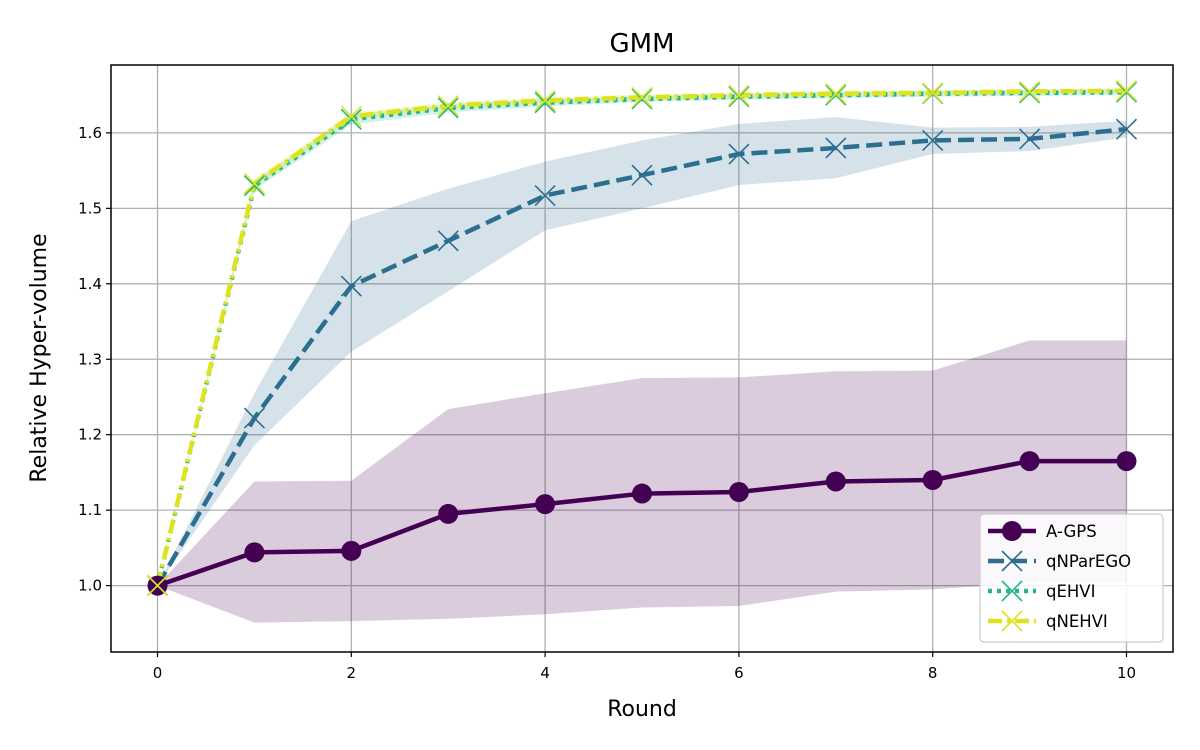  Describe the element at coordinates (933, 673) in the screenshot. I see `x-tick-label: 8` at that location.